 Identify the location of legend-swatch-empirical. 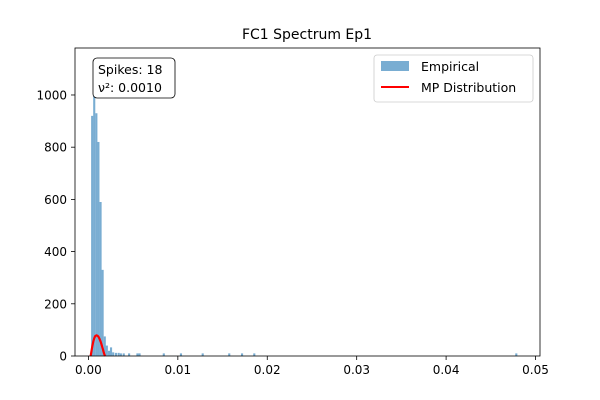
(395, 66).